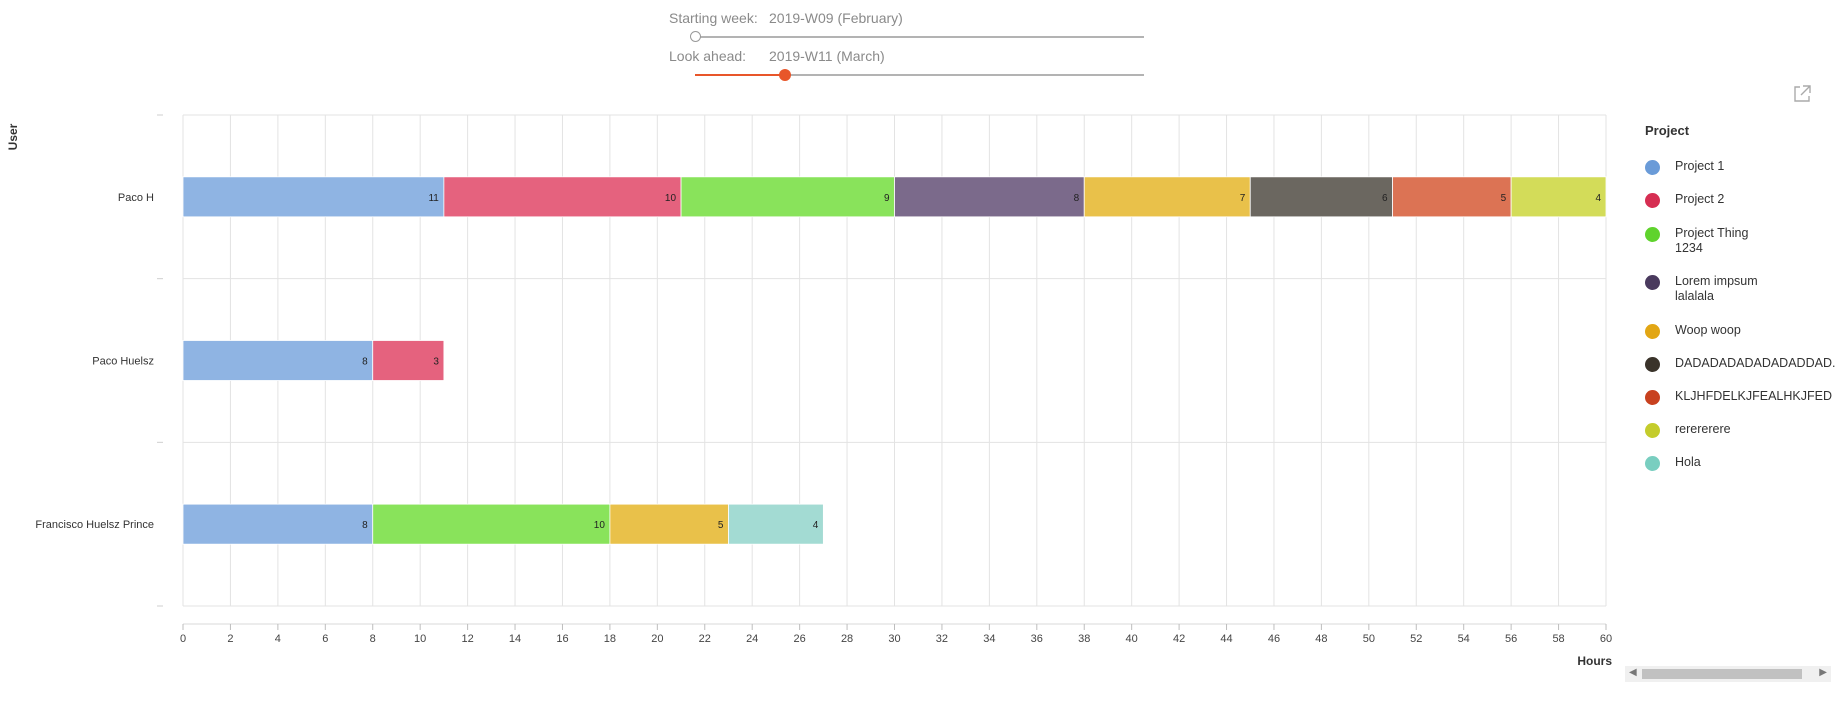 Image resolution: width=1846 pixels, height=701 pixels. I want to click on x-tick-label: 38, so click(1084, 639).